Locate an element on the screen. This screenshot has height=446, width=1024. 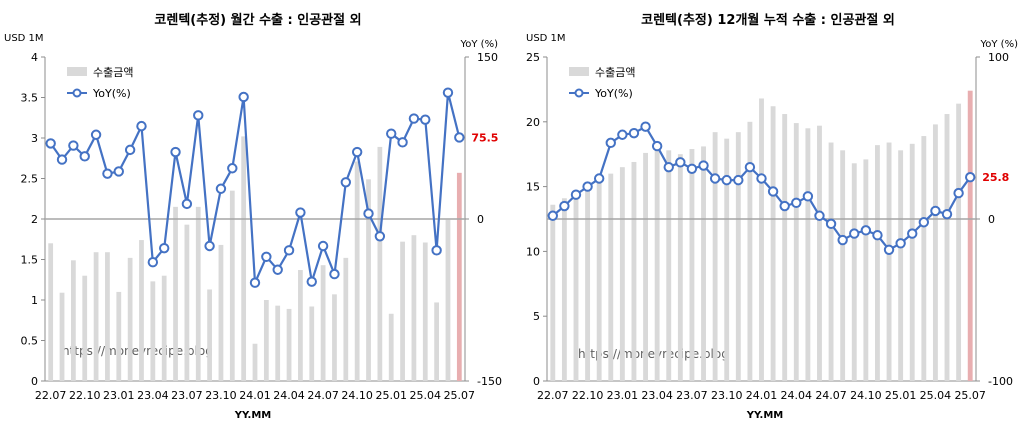
chart1-x-tick-label: 24.10 is located at coordinates (357, 395).